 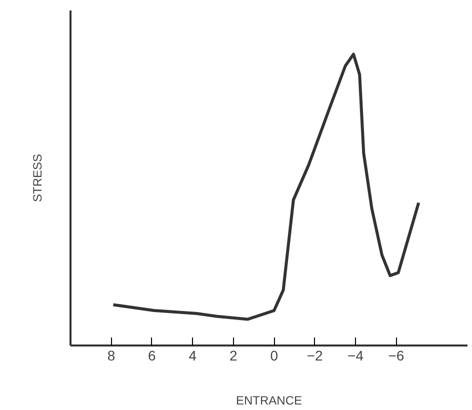 I want to click on x-tick-label: −2, so click(x=315, y=356).